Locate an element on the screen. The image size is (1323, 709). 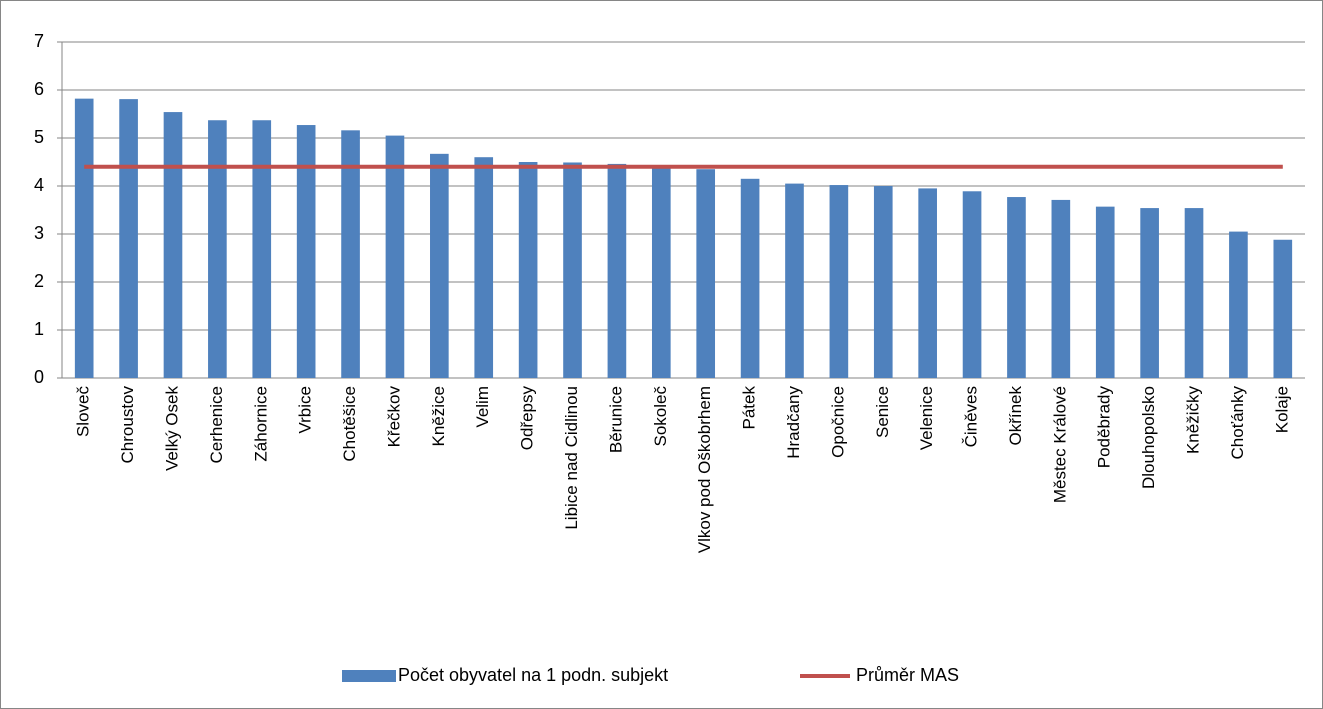
x-tick-label: Městec Králové is located at coordinates (1059, 444).